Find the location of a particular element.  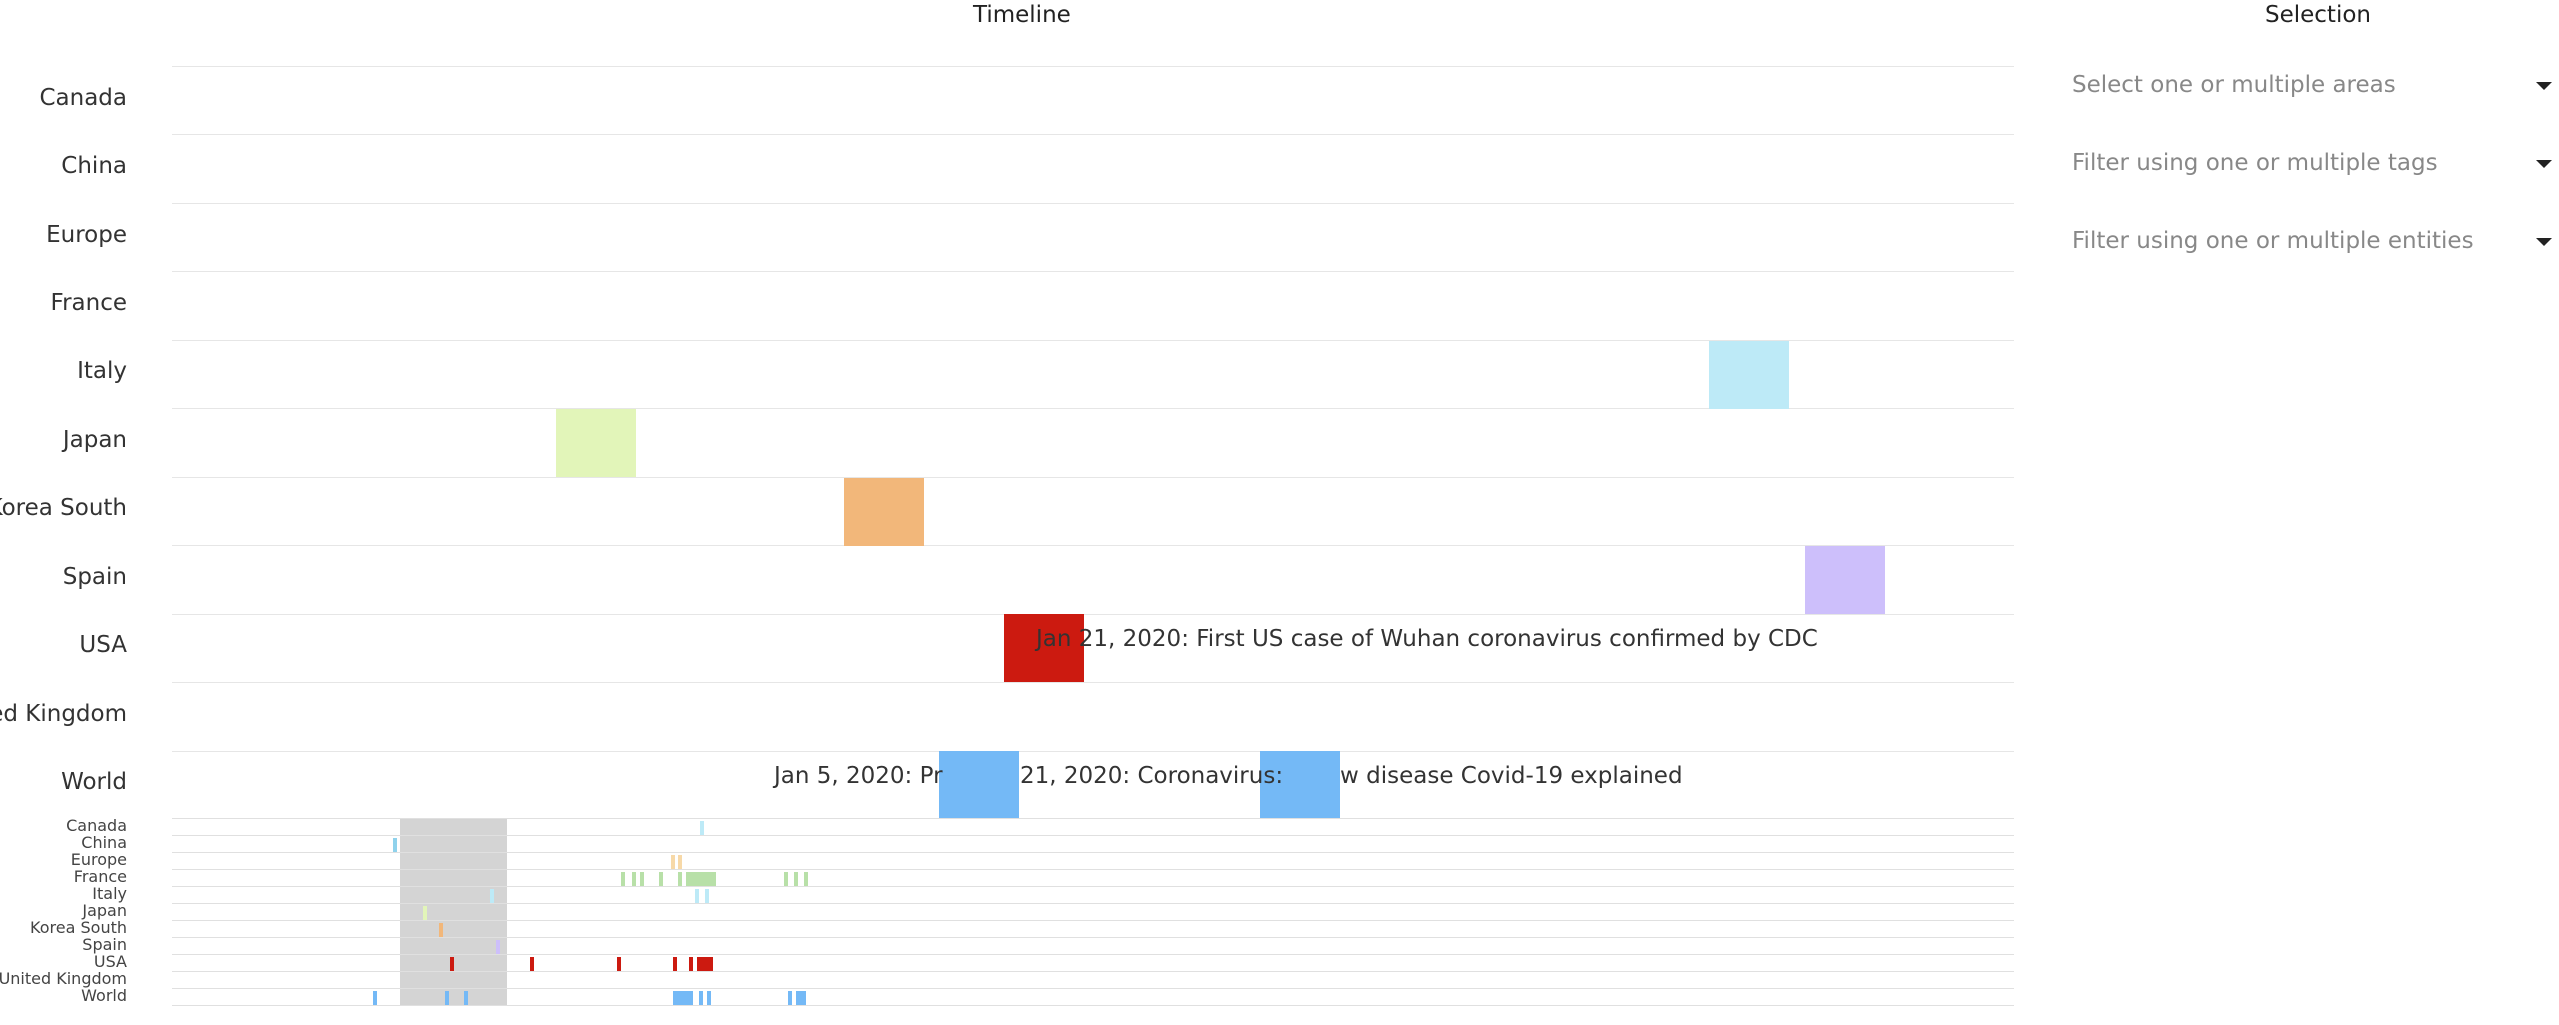

event-label-world: w disease Covid-19 explained is located at coordinates (1511, 776).